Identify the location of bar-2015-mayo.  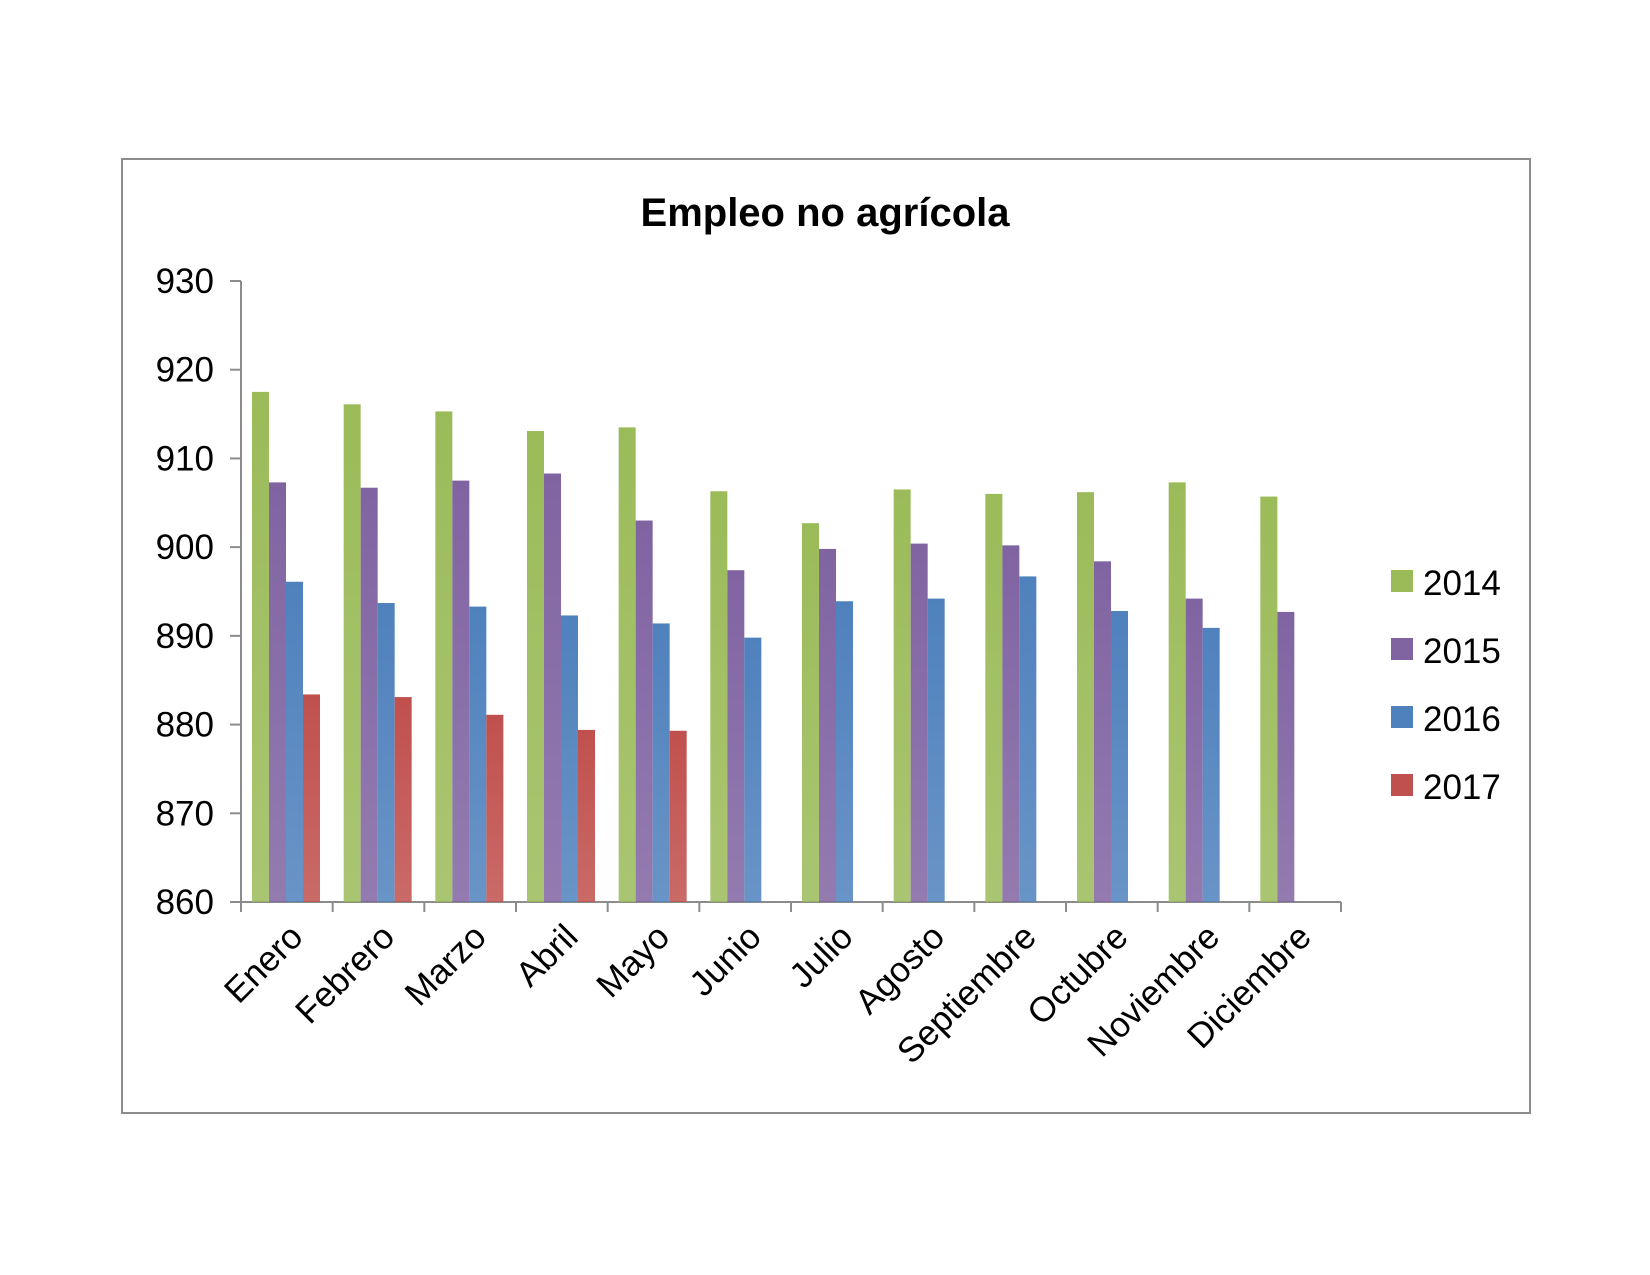
(644, 711).